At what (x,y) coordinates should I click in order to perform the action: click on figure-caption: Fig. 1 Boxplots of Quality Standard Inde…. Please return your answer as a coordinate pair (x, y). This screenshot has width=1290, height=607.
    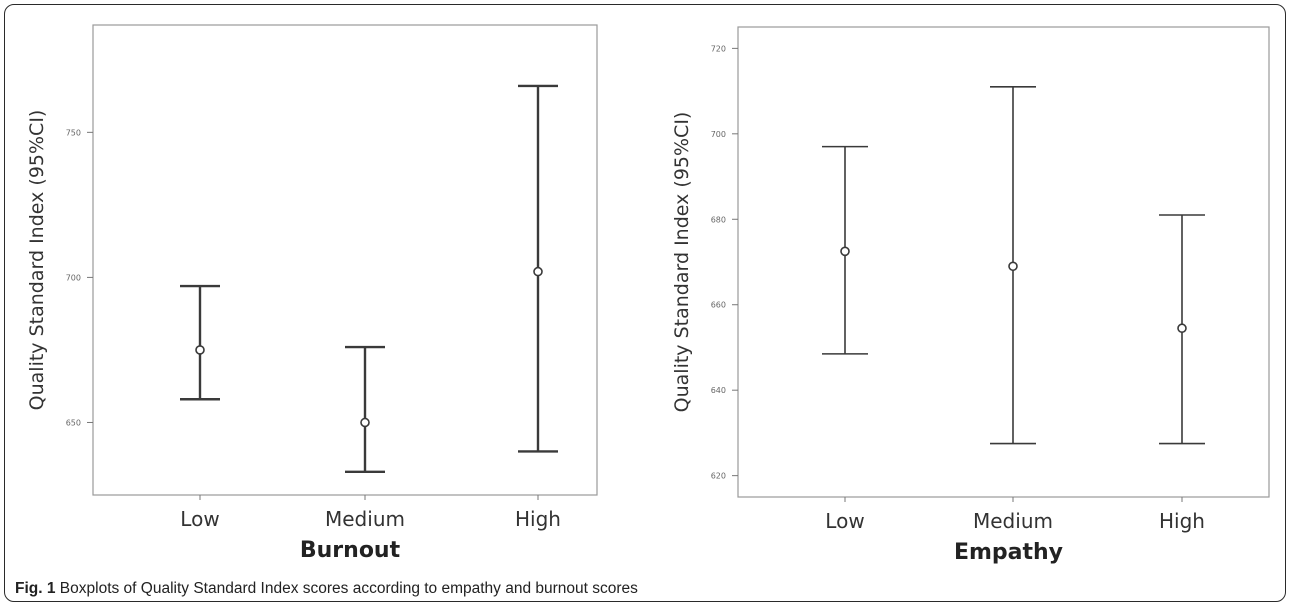
    Looking at the image, I should click on (326, 589).